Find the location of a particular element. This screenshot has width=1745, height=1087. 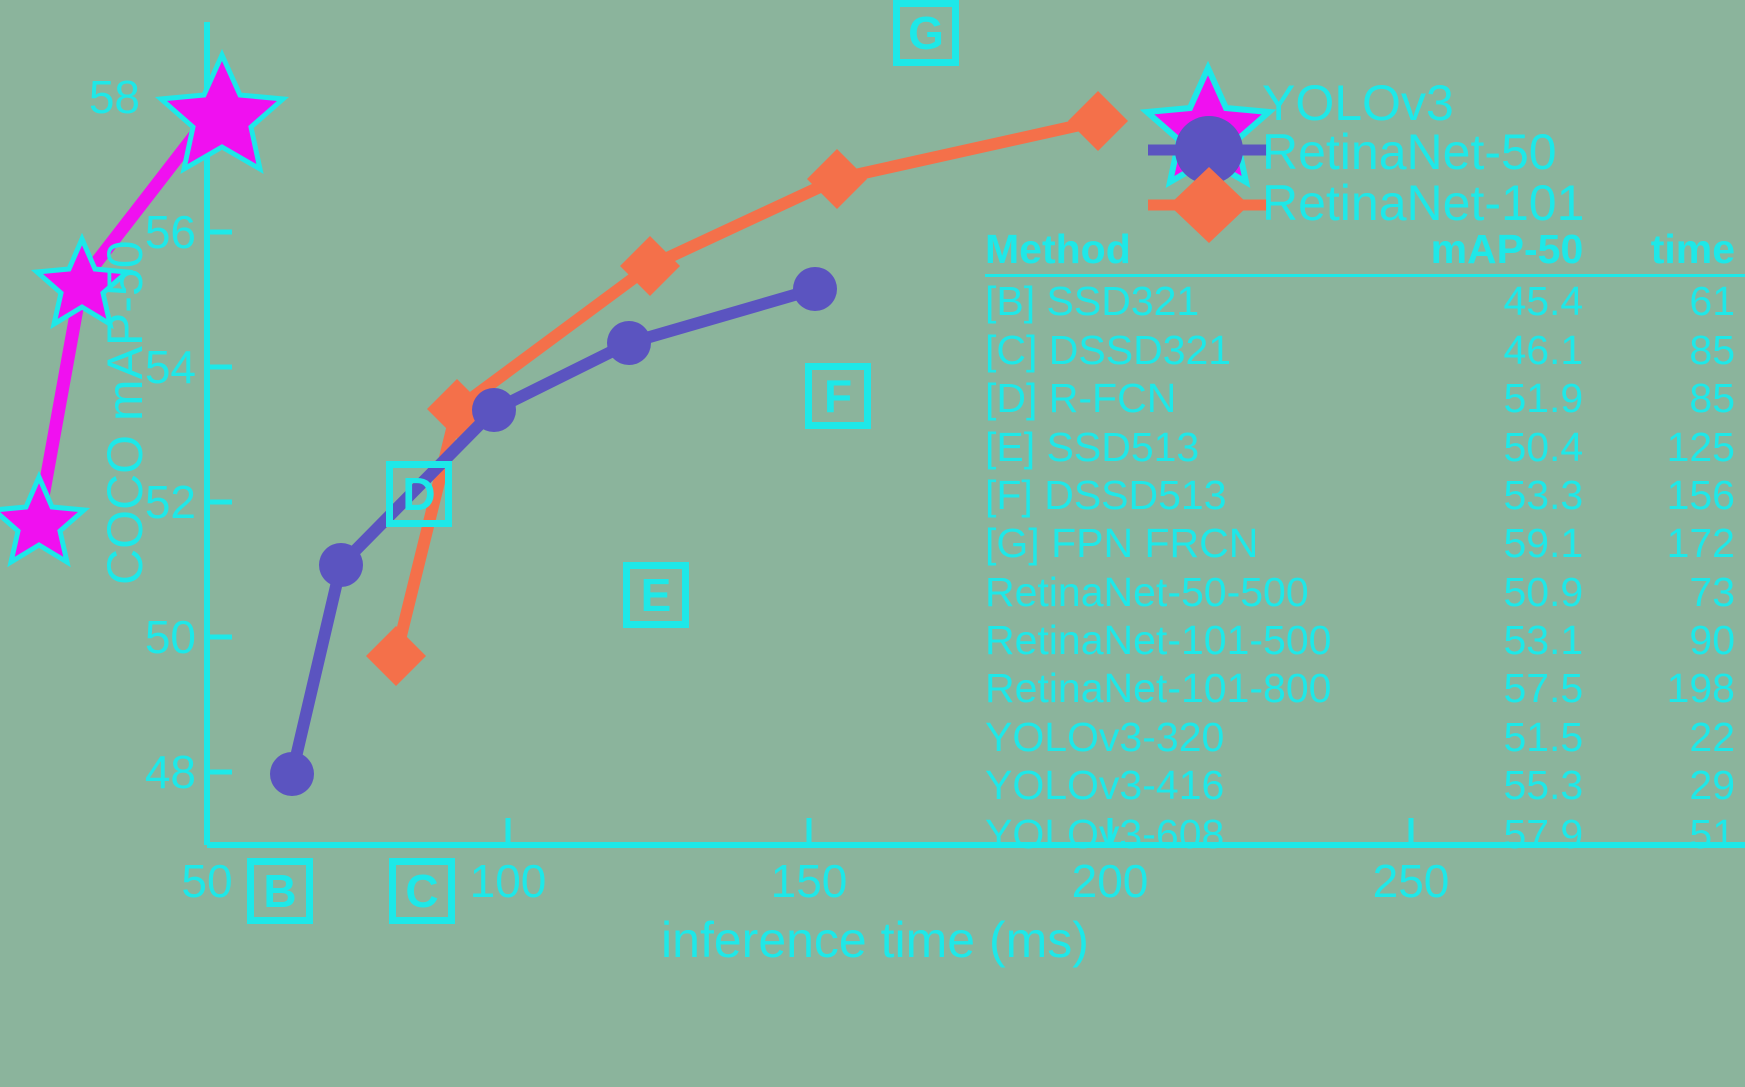

cell-time: 29 is located at coordinates (1712, 785).